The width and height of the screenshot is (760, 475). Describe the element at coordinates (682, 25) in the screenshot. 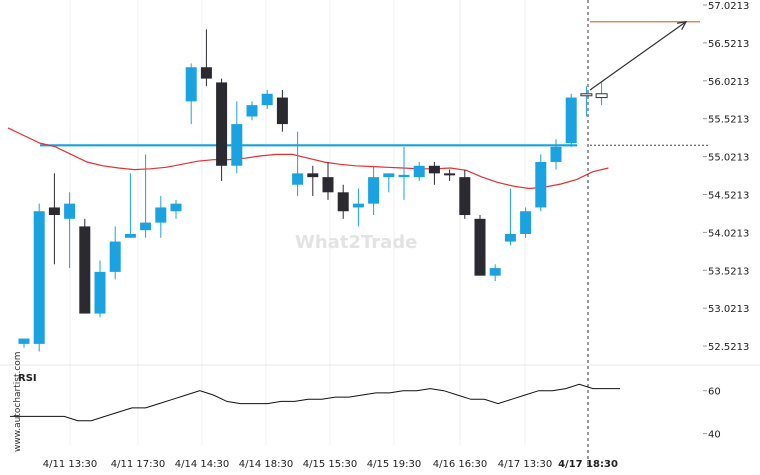

I see `projection-arrow-head` at that location.